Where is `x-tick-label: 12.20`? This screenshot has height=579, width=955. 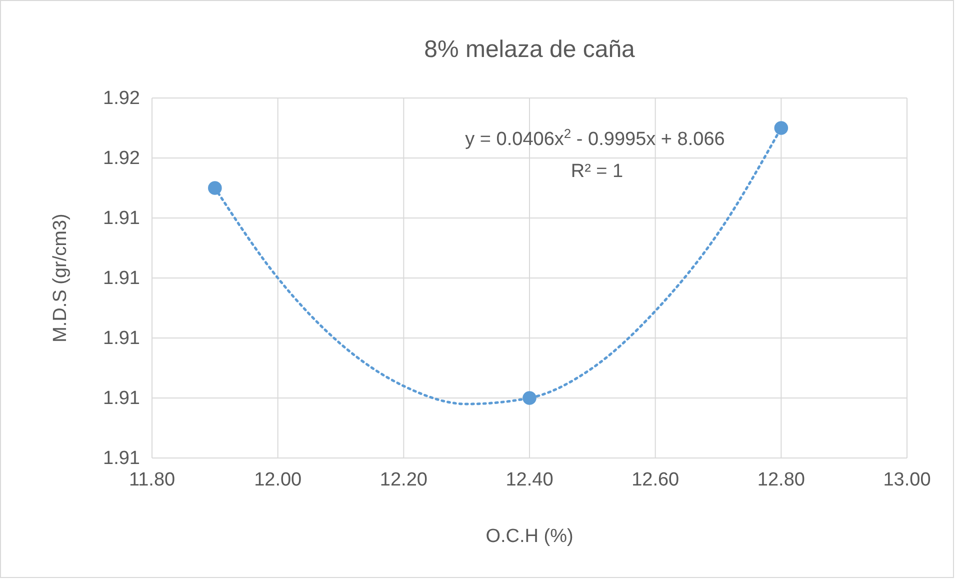 x-tick-label: 12.20 is located at coordinates (404, 479).